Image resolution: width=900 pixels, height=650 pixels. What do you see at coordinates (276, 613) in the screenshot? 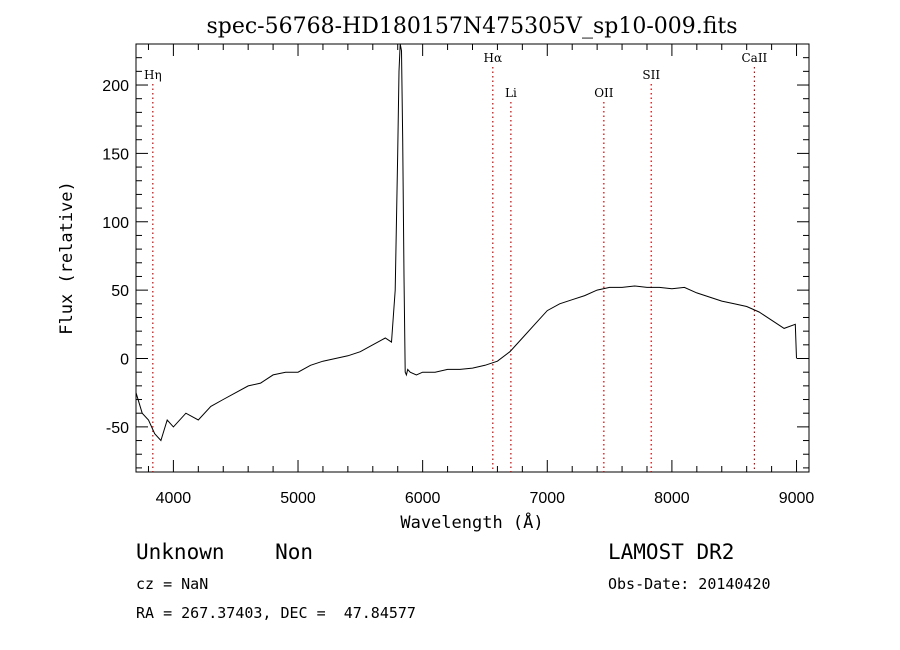
I see `coordinates: RA = 267.37403, DEC = 47.84577` at bounding box center [276, 613].